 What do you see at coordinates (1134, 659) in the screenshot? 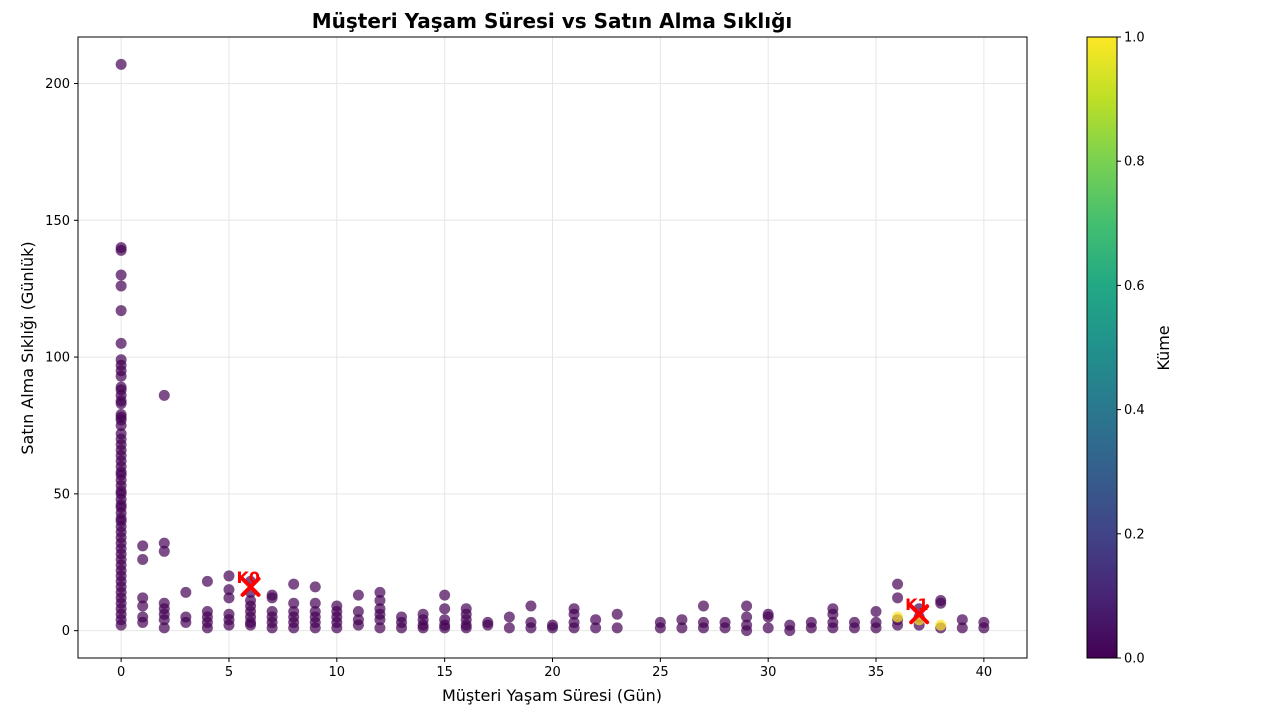
I see `colorbar-tick-label: 0.0` at bounding box center [1134, 659].